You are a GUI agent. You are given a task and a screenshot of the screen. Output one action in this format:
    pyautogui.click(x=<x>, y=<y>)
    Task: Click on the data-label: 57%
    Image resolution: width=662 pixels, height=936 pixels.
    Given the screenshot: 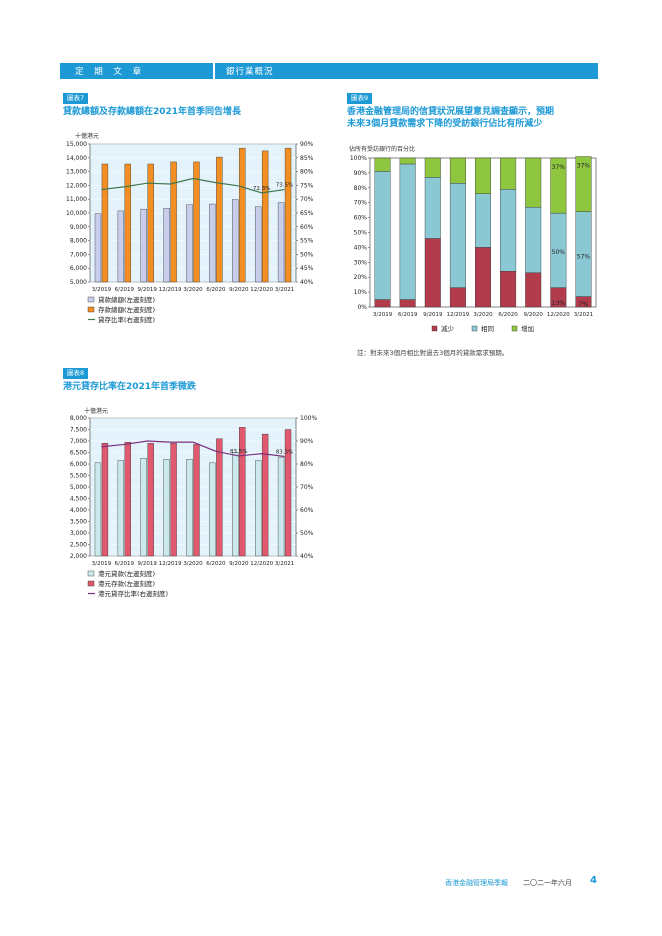 What is the action you would take?
    pyautogui.click(x=584, y=256)
    